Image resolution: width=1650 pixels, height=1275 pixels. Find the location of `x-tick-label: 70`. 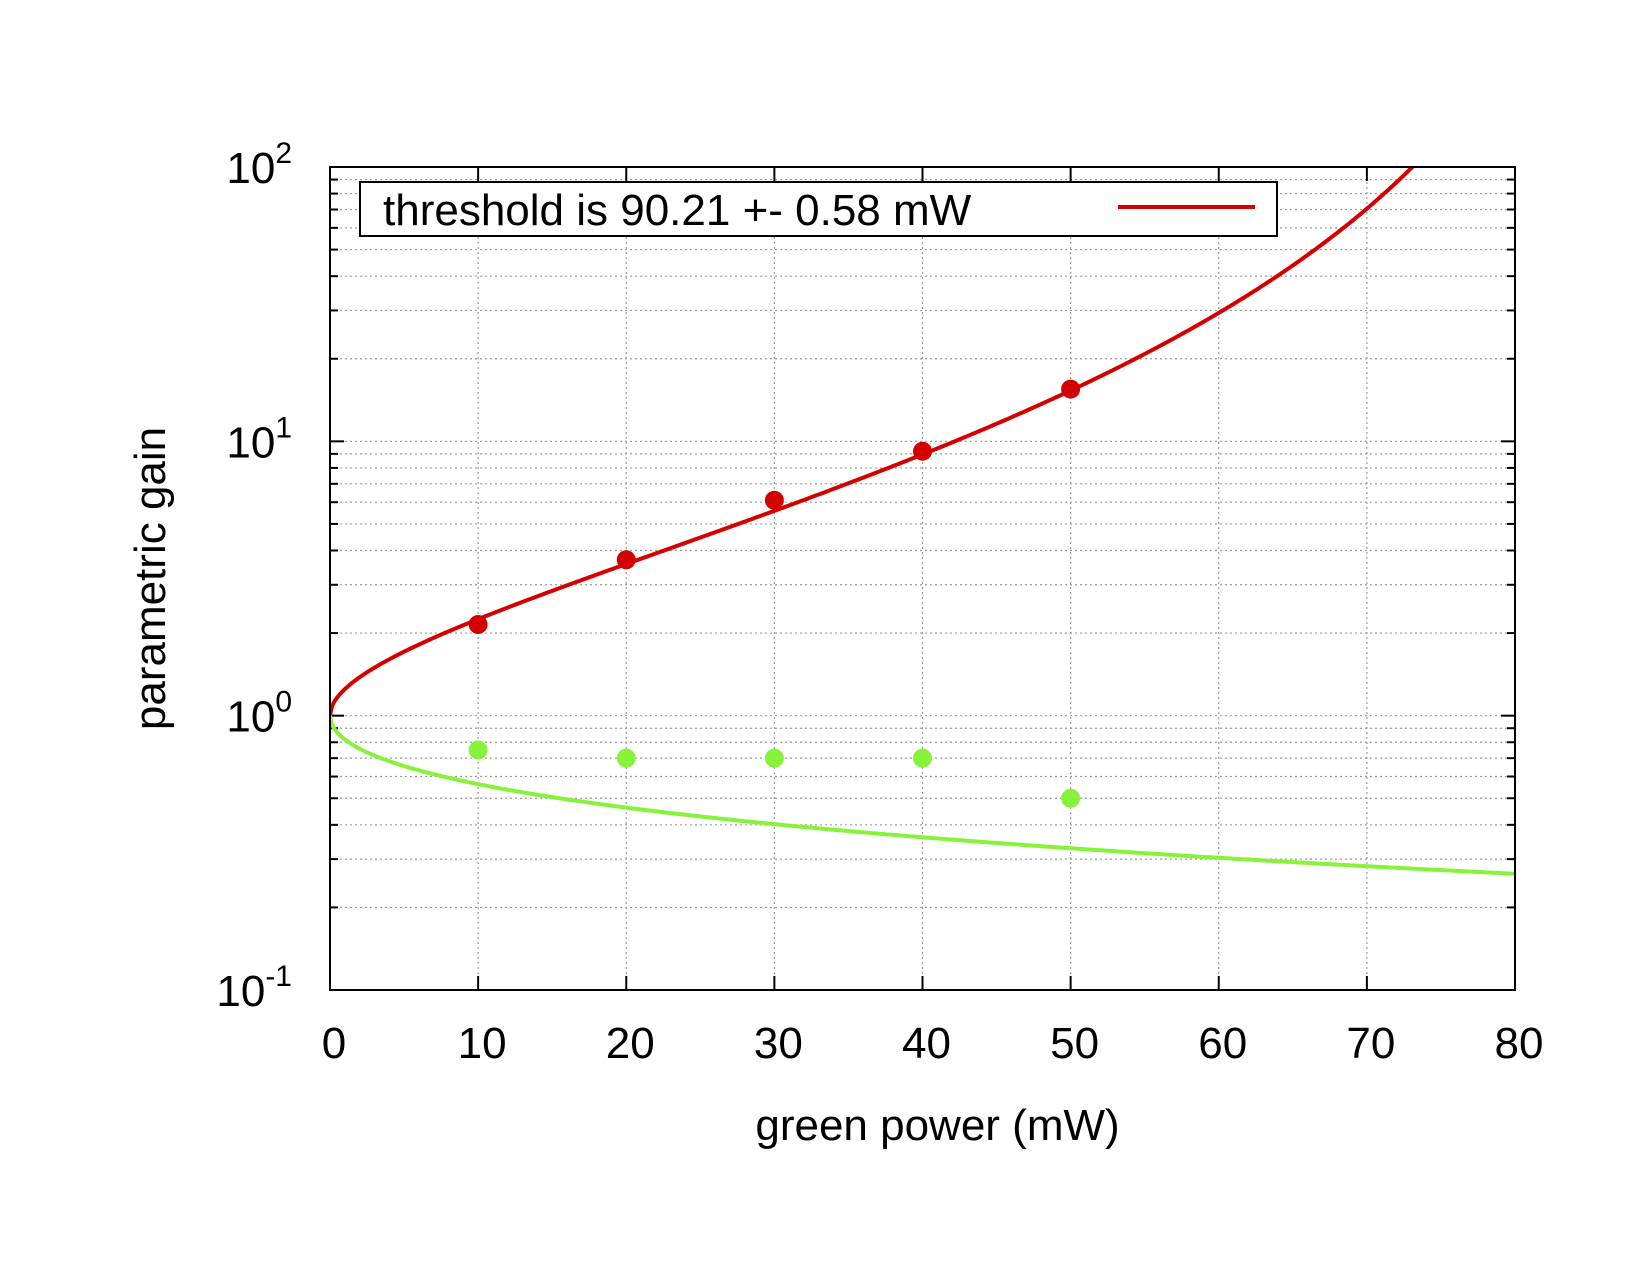

x-tick-label: 70 is located at coordinates (1370, 1043).